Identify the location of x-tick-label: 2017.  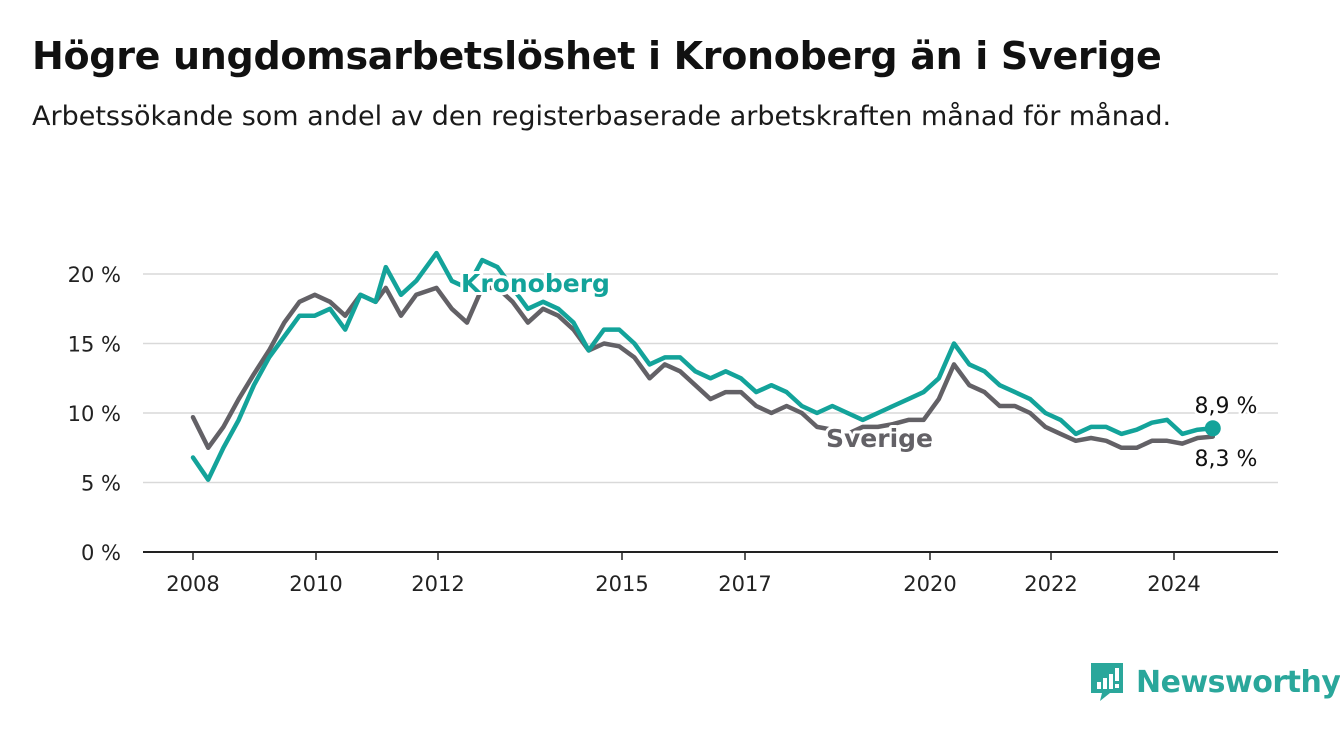
(744, 584).